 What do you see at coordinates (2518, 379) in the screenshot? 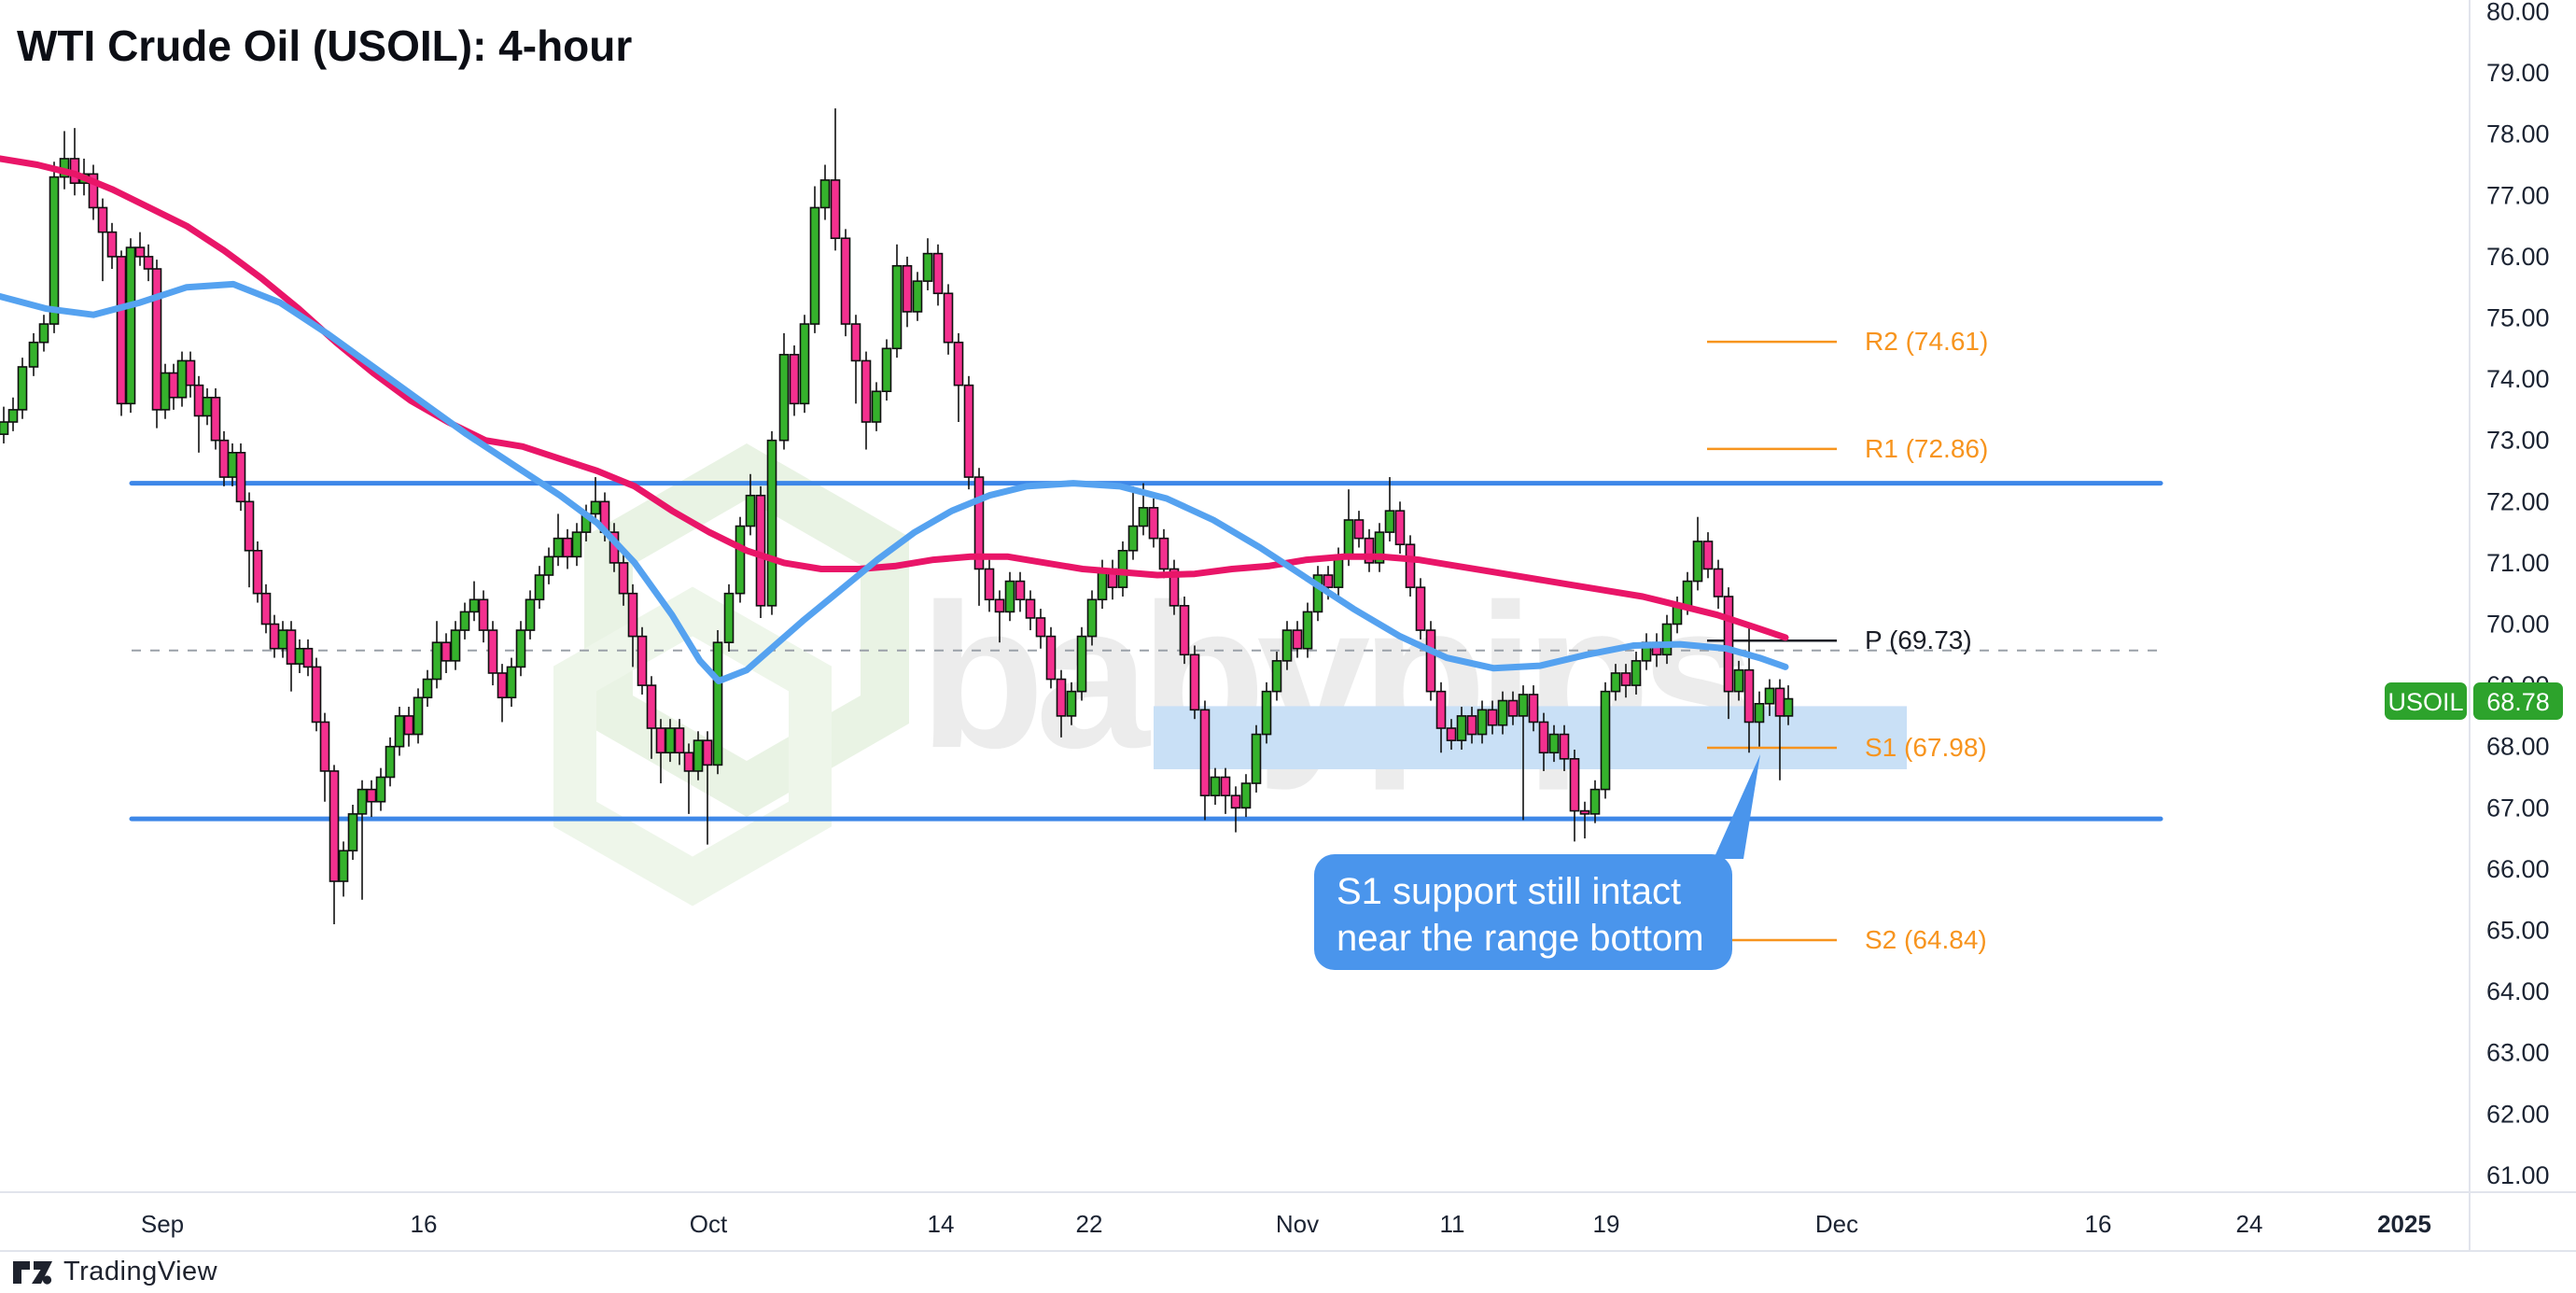
I see `price-axis-label: 74.00` at bounding box center [2518, 379].